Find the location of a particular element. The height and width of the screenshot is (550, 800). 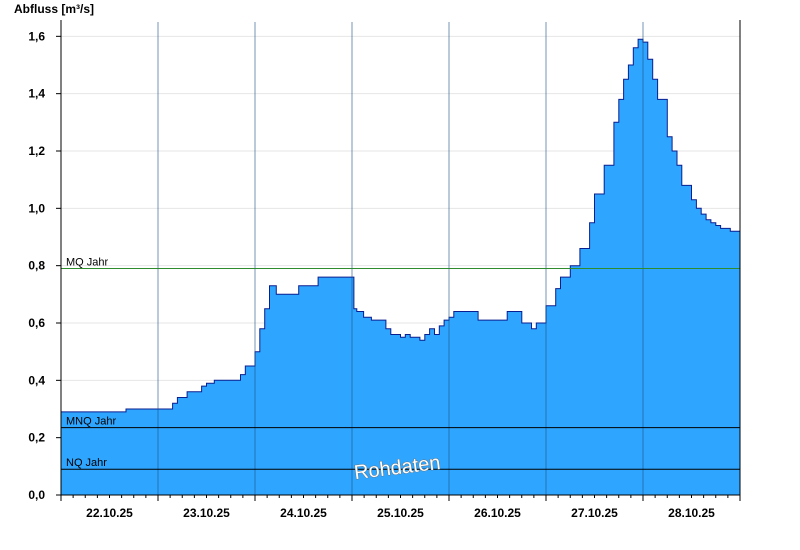

x-tick-label-1: 23.10.25 is located at coordinates (206, 513).